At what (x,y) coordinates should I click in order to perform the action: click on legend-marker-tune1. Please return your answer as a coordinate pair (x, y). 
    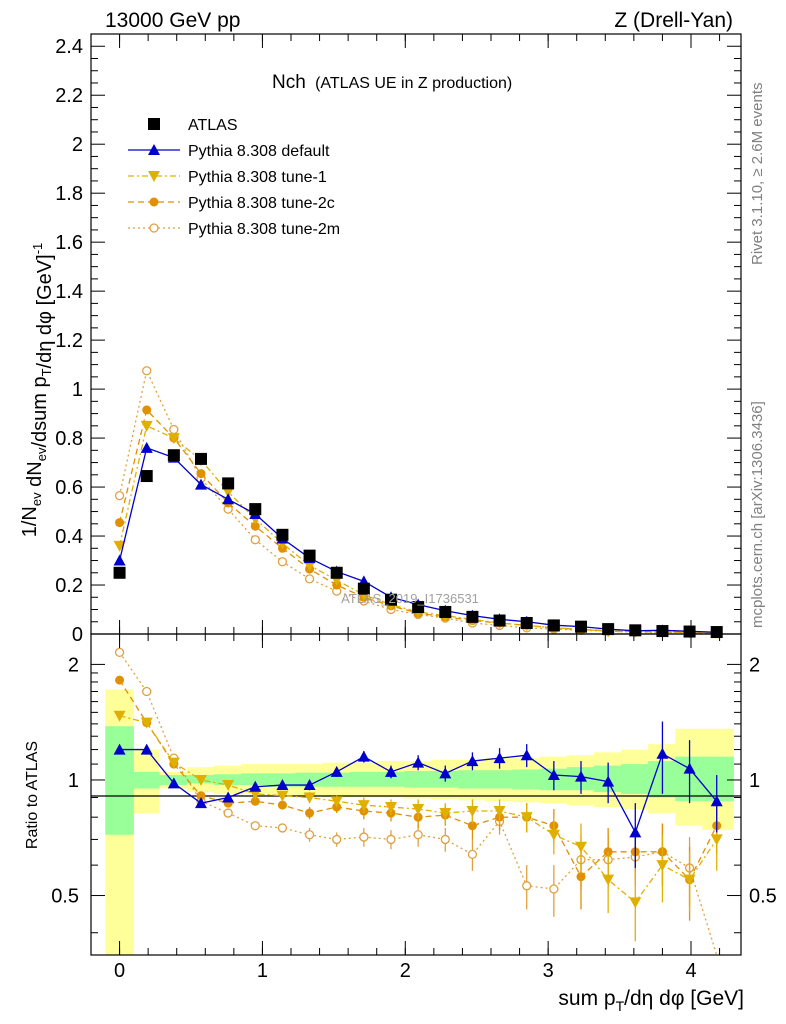
    Looking at the image, I should click on (154, 176).